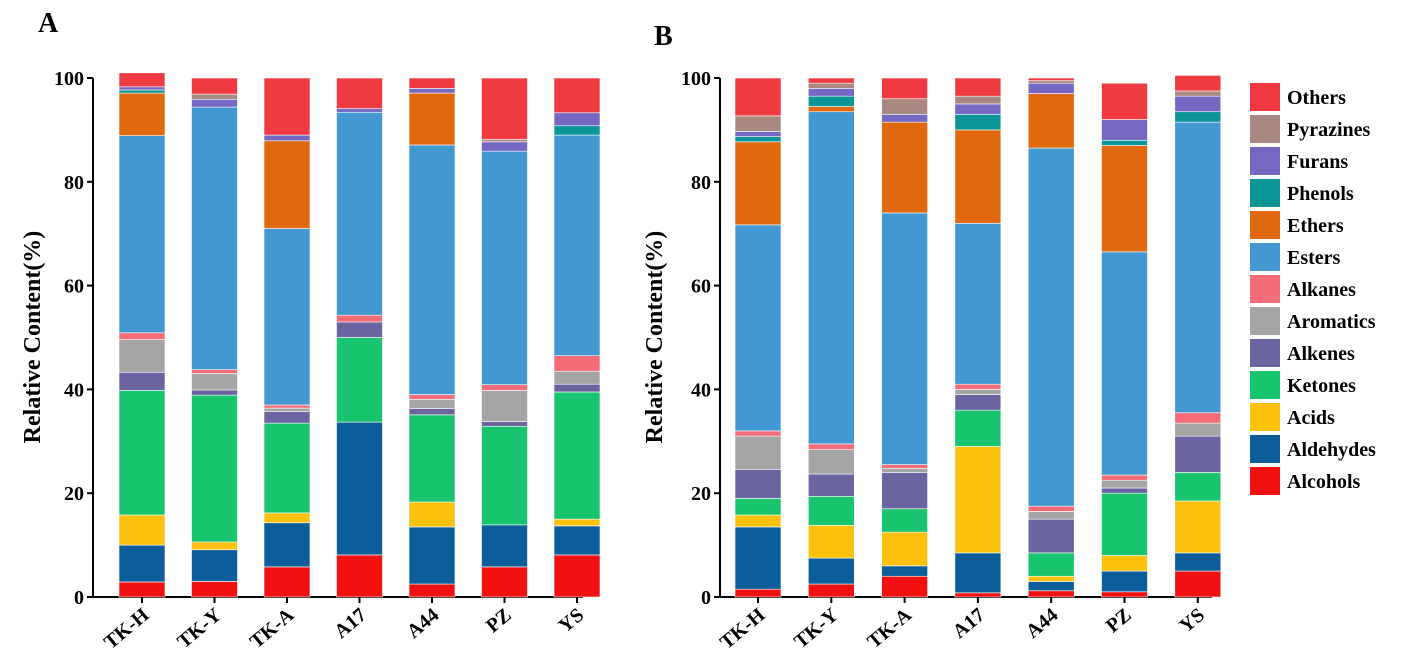 This screenshot has height=666, width=1427. I want to click on y-tick-label: 100, so click(69, 79).